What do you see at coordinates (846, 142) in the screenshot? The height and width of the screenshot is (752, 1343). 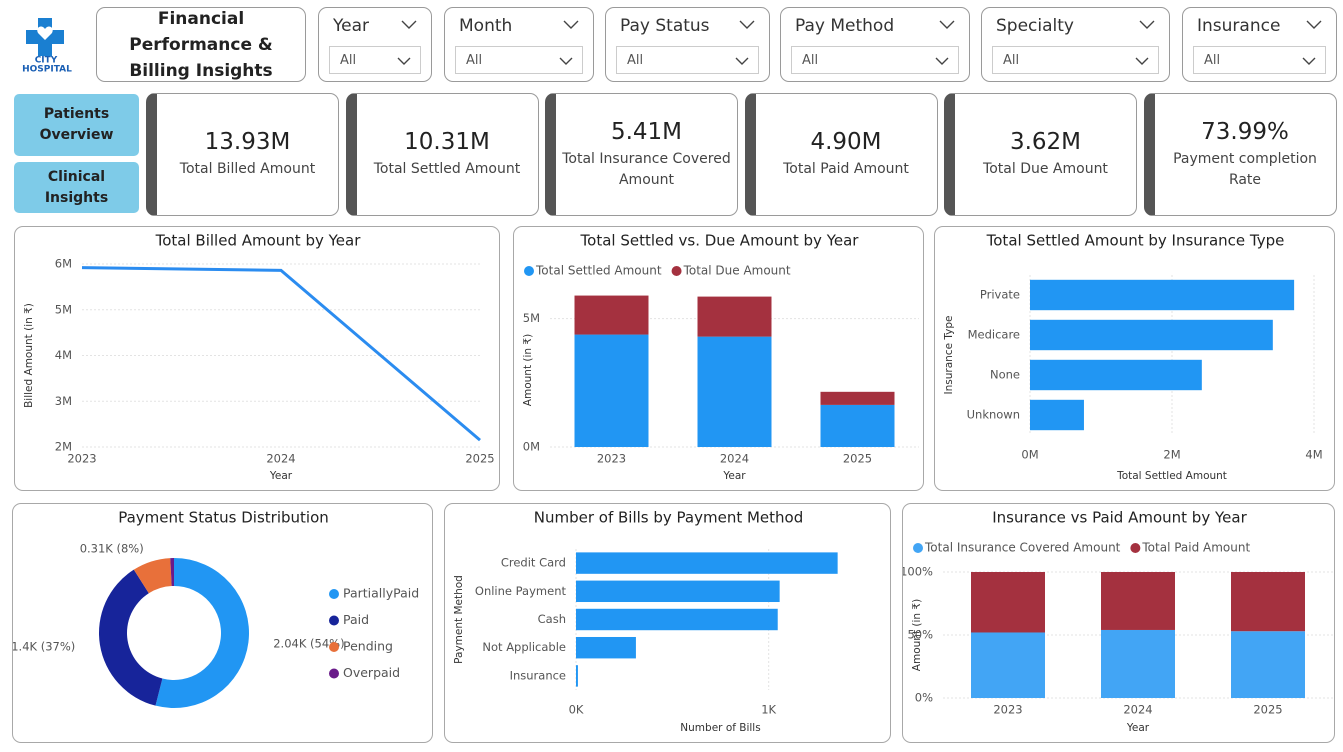 I see `kpi-value: 4.90M` at bounding box center [846, 142].